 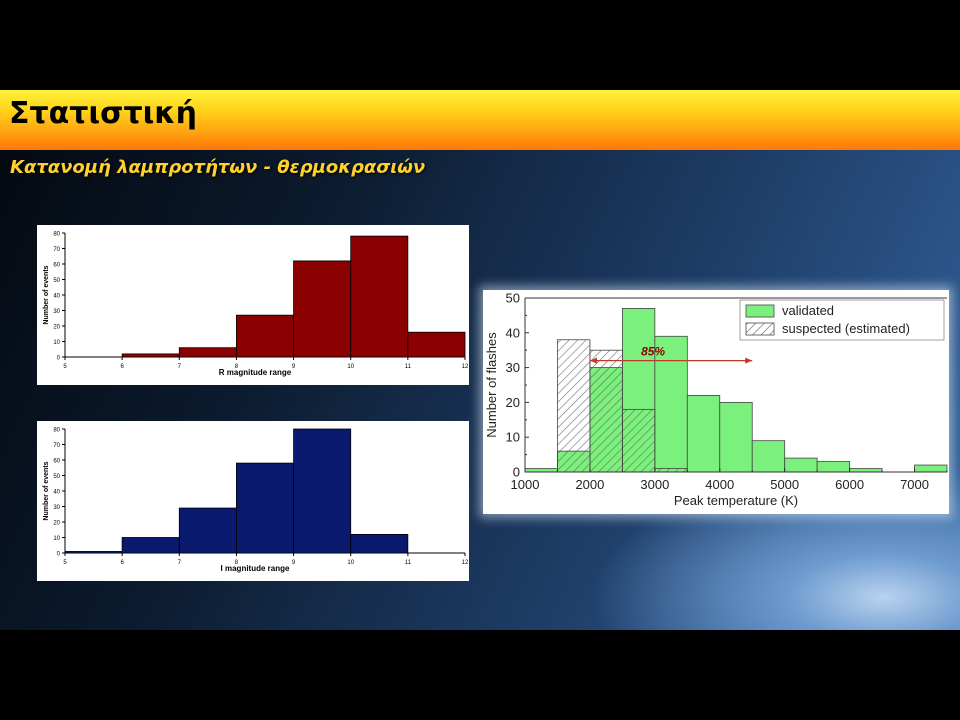 What do you see at coordinates (56, 328) in the screenshot?
I see `r-y-tick-label: 20` at bounding box center [56, 328].